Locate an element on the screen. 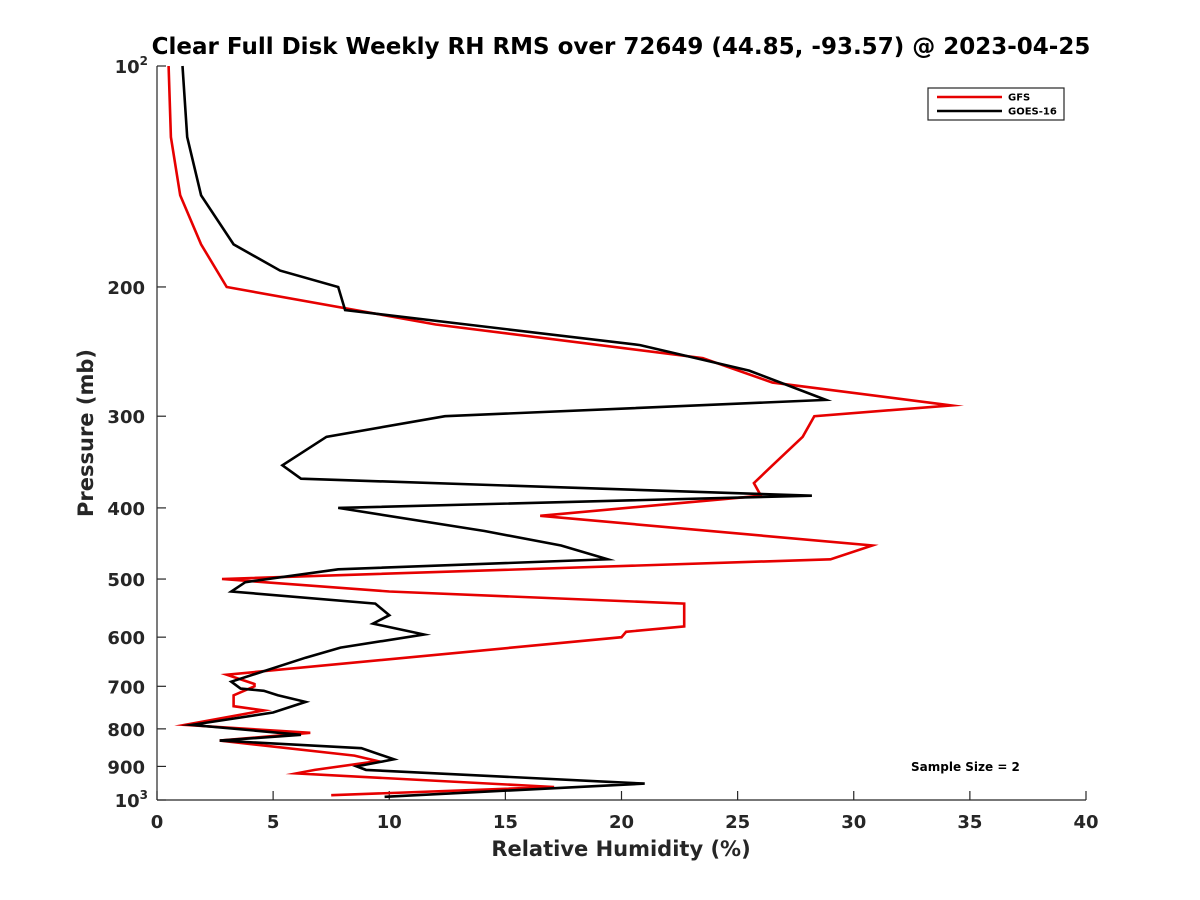  sample-size-annotation: Sample Size = 2 is located at coordinates (965, 767).